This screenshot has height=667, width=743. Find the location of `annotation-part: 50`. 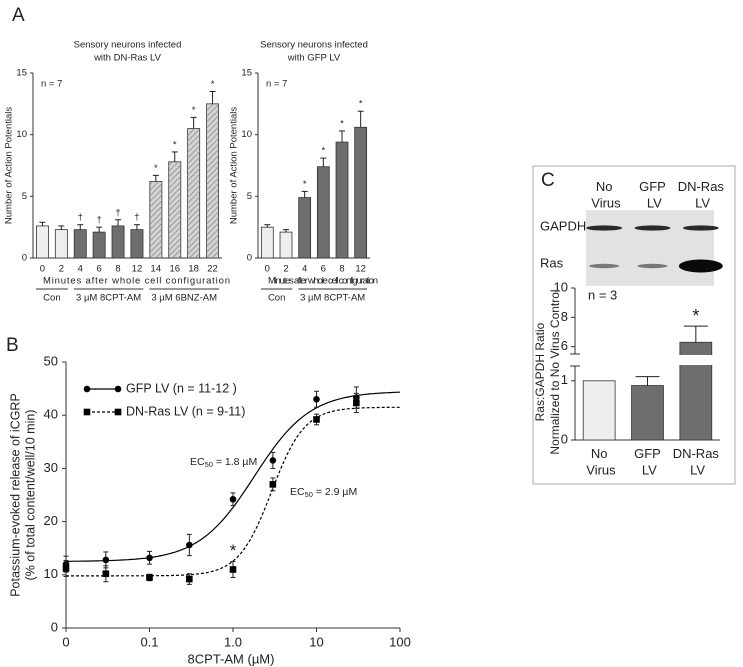

annotation-part: 50 is located at coordinates (309, 494).